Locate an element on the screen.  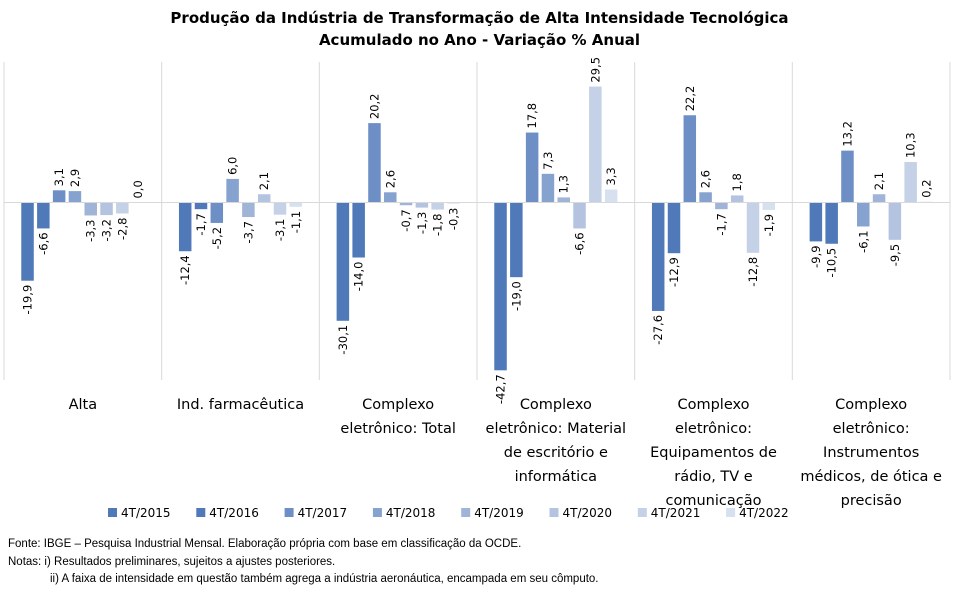
legend-item: 4T/2020 is located at coordinates (581, 513).